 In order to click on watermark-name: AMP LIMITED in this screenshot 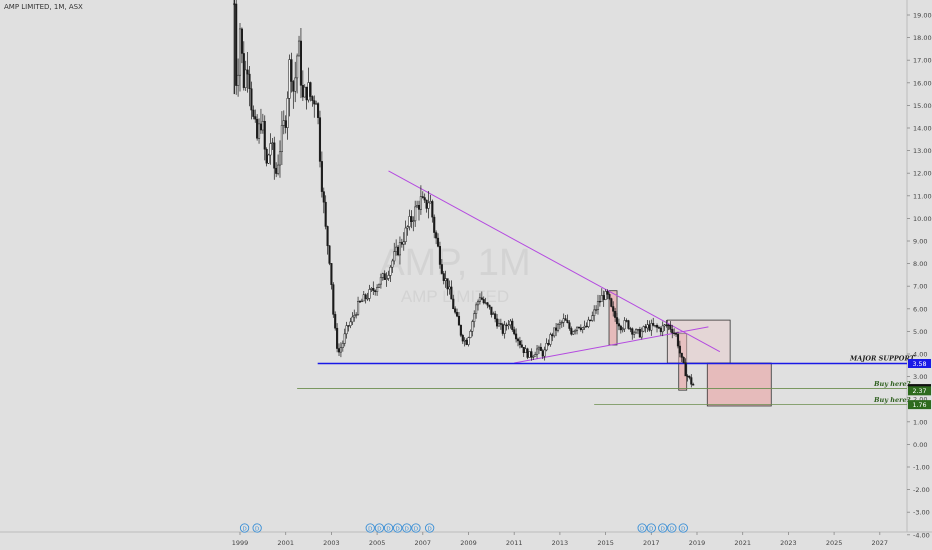, I will do `click(455, 296)`.